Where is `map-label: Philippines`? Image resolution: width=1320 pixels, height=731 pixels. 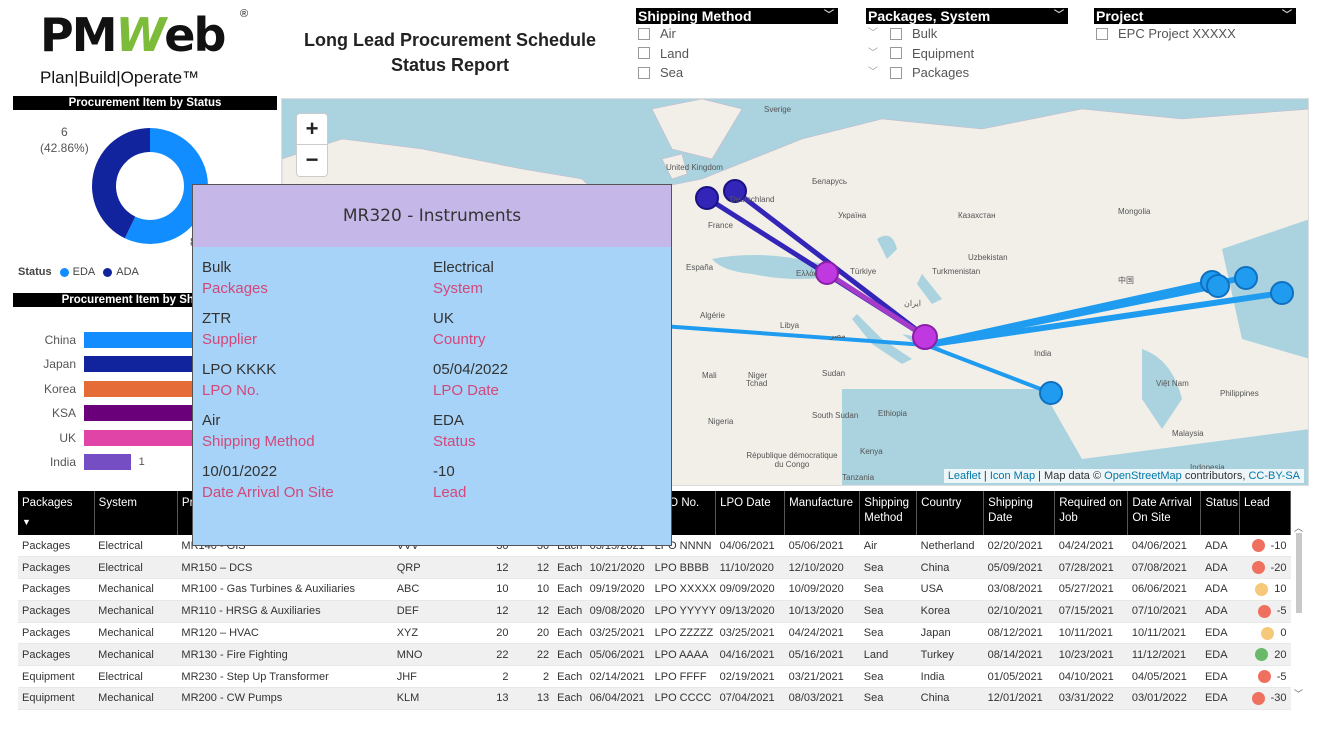 map-label: Philippines is located at coordinates (1239, 393).